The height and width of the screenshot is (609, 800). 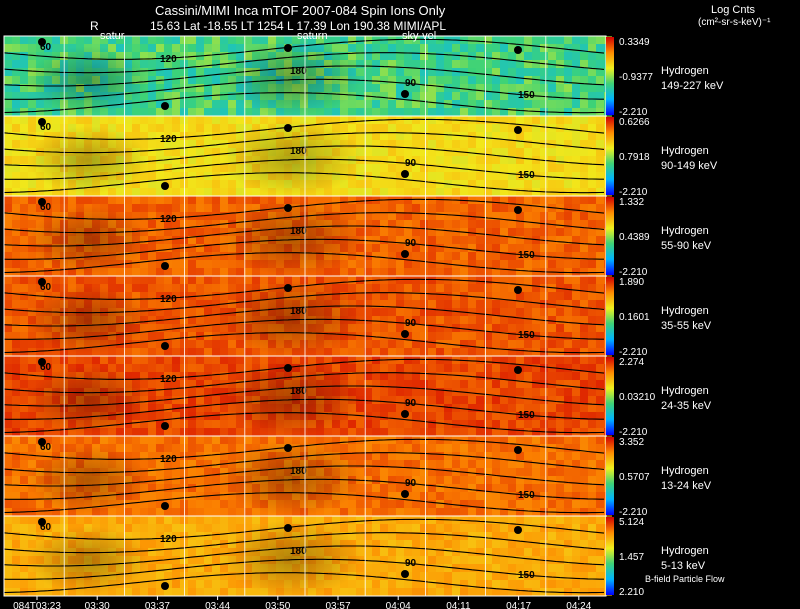 What do you see at coordinates (298, 391) in the screenshot?
I see `contour-label: 180` at bounding box center [298, 391].